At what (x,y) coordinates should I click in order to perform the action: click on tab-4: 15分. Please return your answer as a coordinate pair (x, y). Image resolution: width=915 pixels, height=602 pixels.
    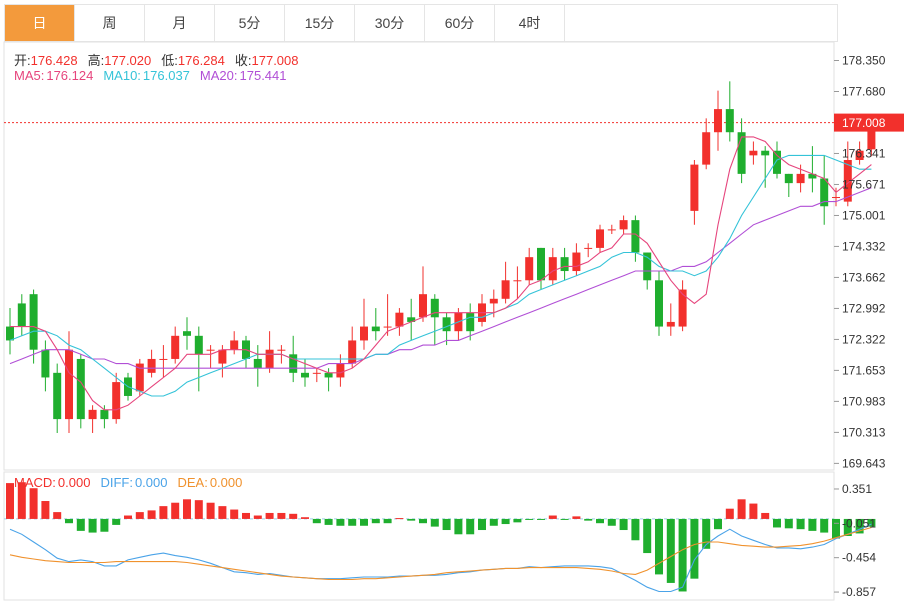
    Looking at the image, I should click on (320, 23).